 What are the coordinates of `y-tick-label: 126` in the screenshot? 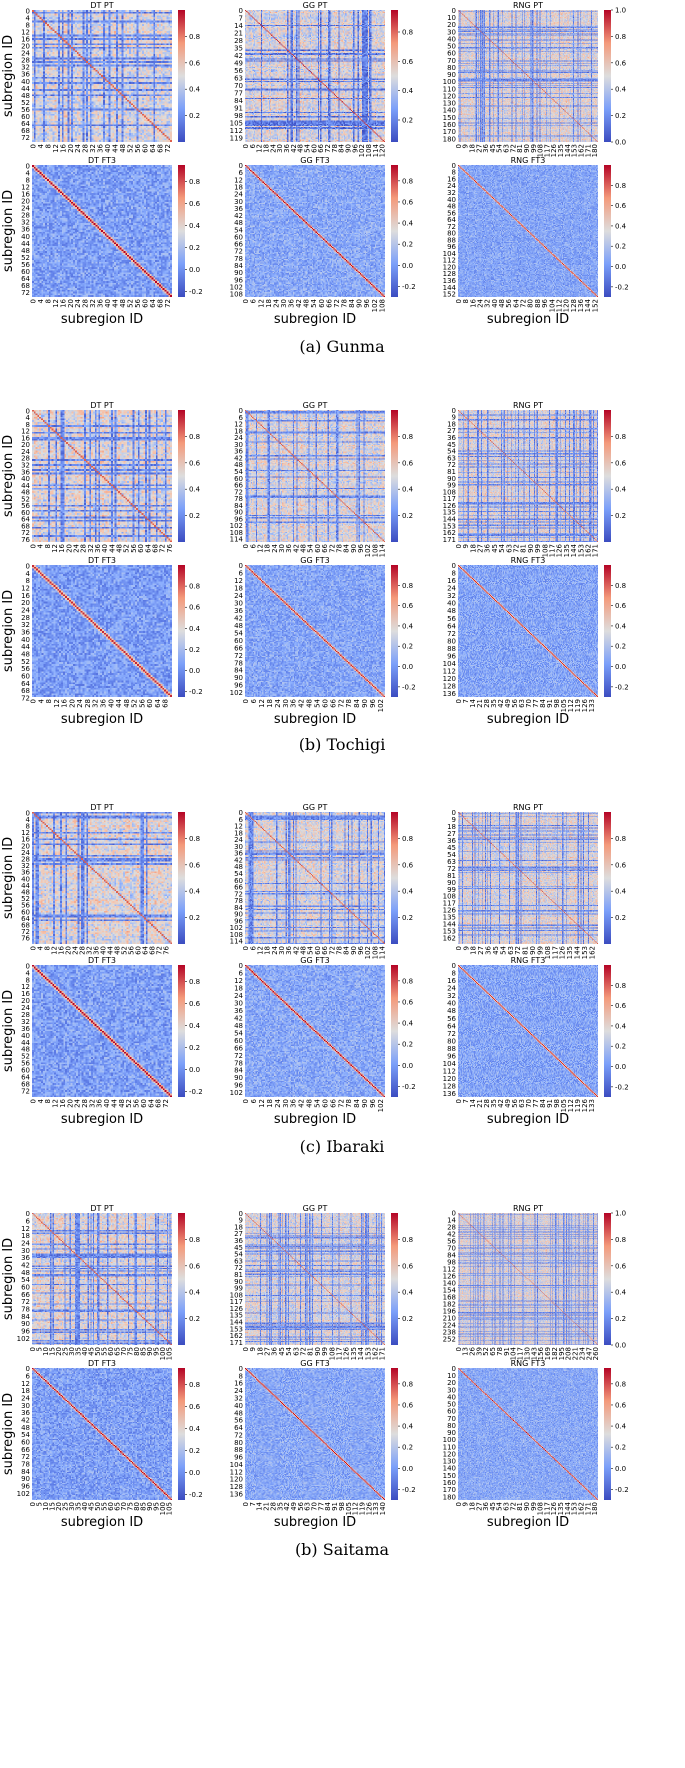 It's located at (450, 506).